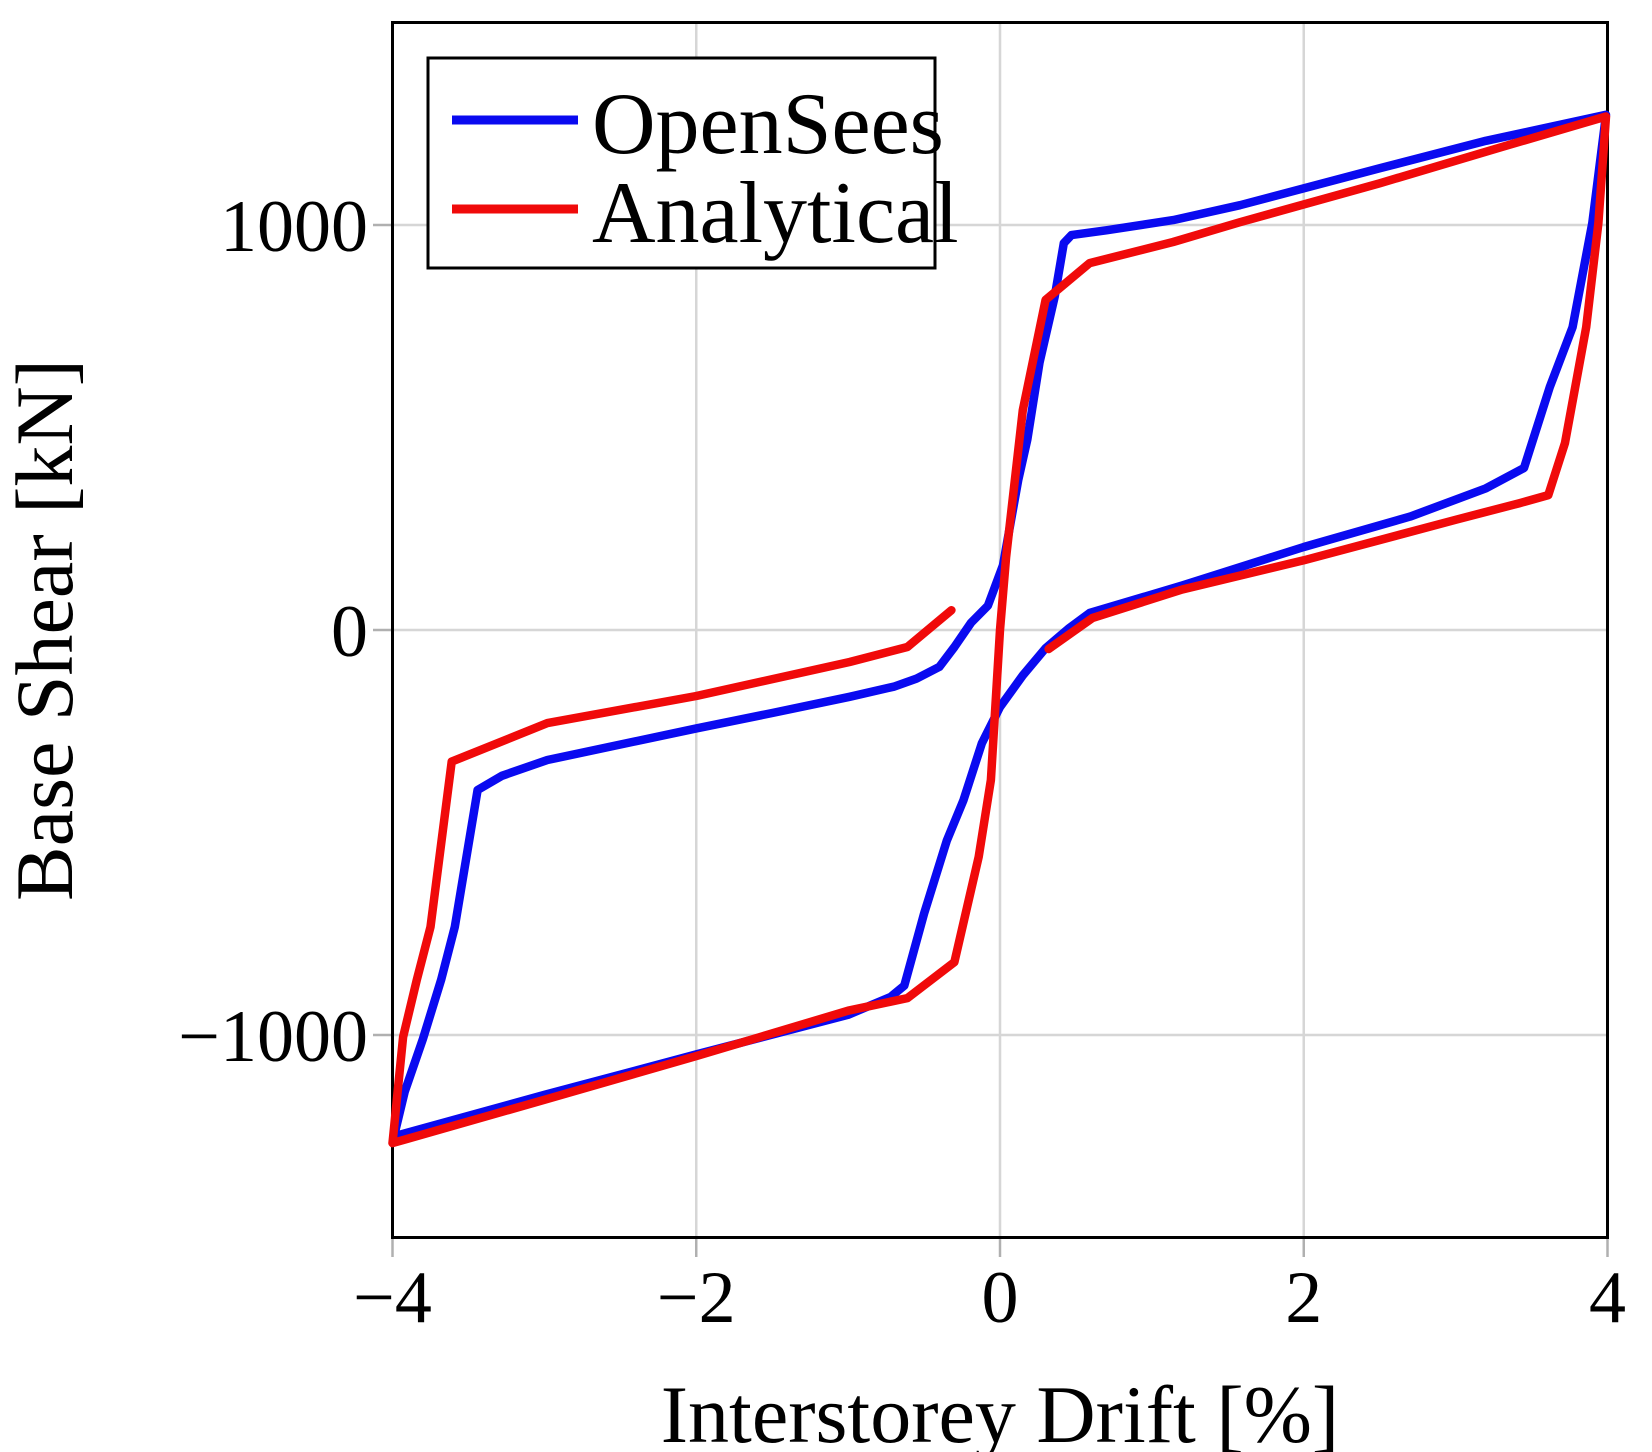 Image resolution: width=1652 pixels, height=1452 pixels. Describe the element at coordinates (1303, 1298) in the screenshot. I see `x-tick-label-2: 2` at that location.